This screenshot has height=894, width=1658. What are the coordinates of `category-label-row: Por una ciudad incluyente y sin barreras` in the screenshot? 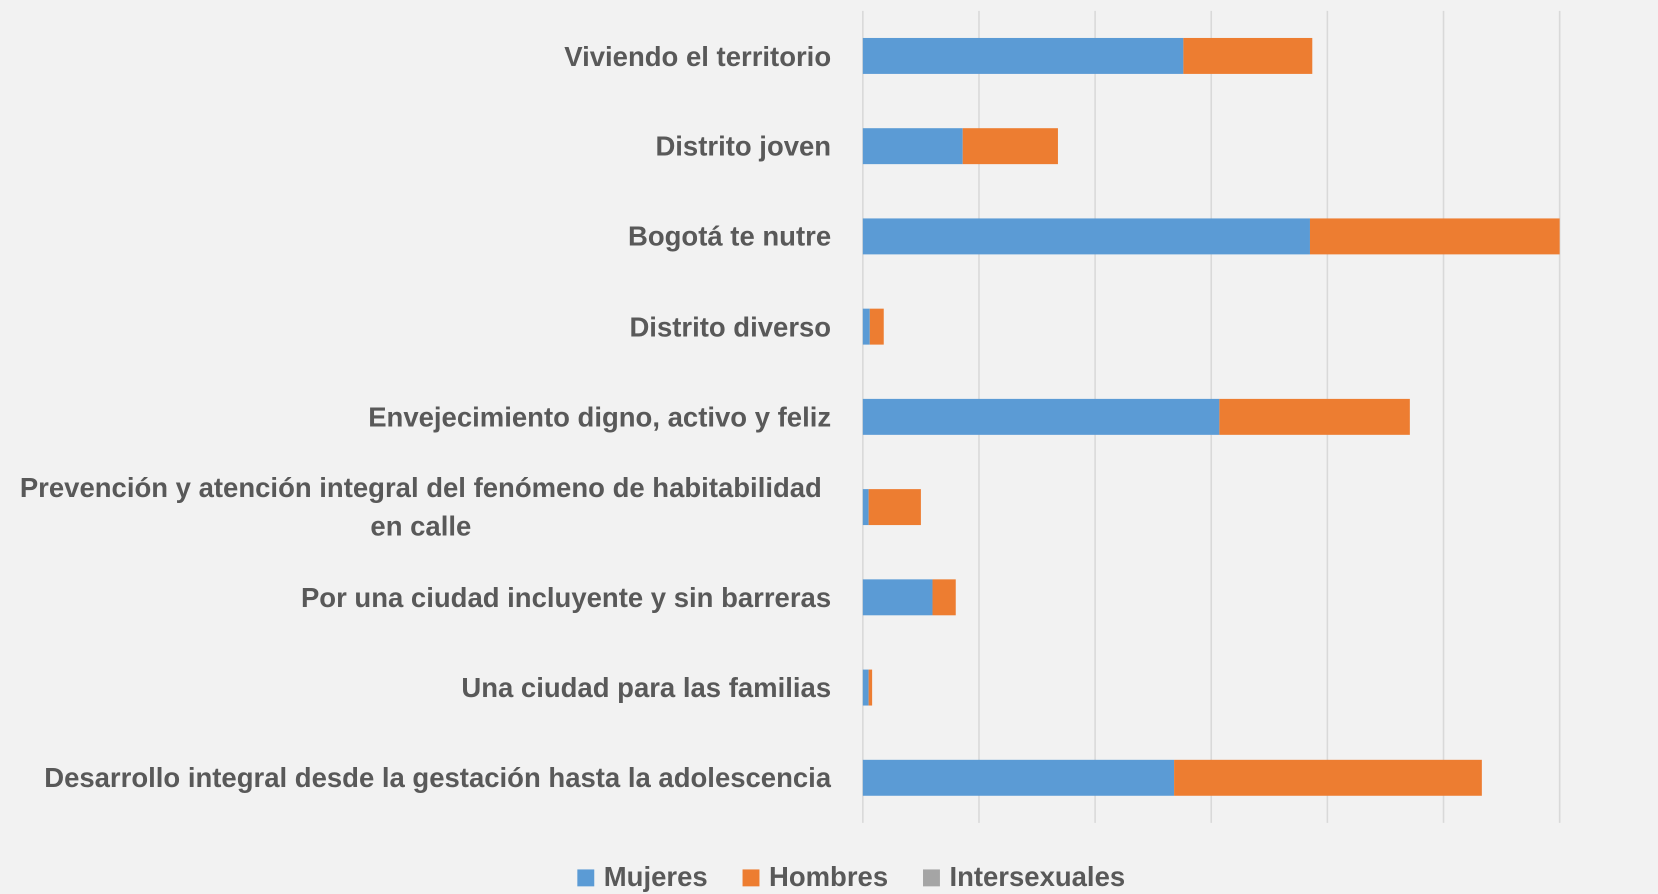 It's located at (421, 597).